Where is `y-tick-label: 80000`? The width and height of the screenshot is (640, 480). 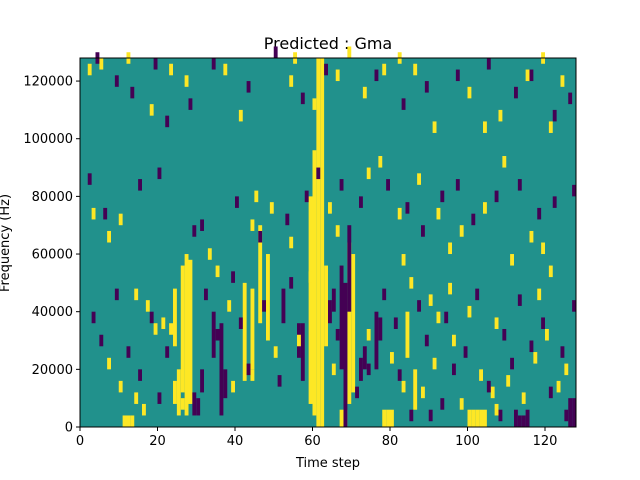 y-tick-label: 80000 is located at coordinates (52, 197).